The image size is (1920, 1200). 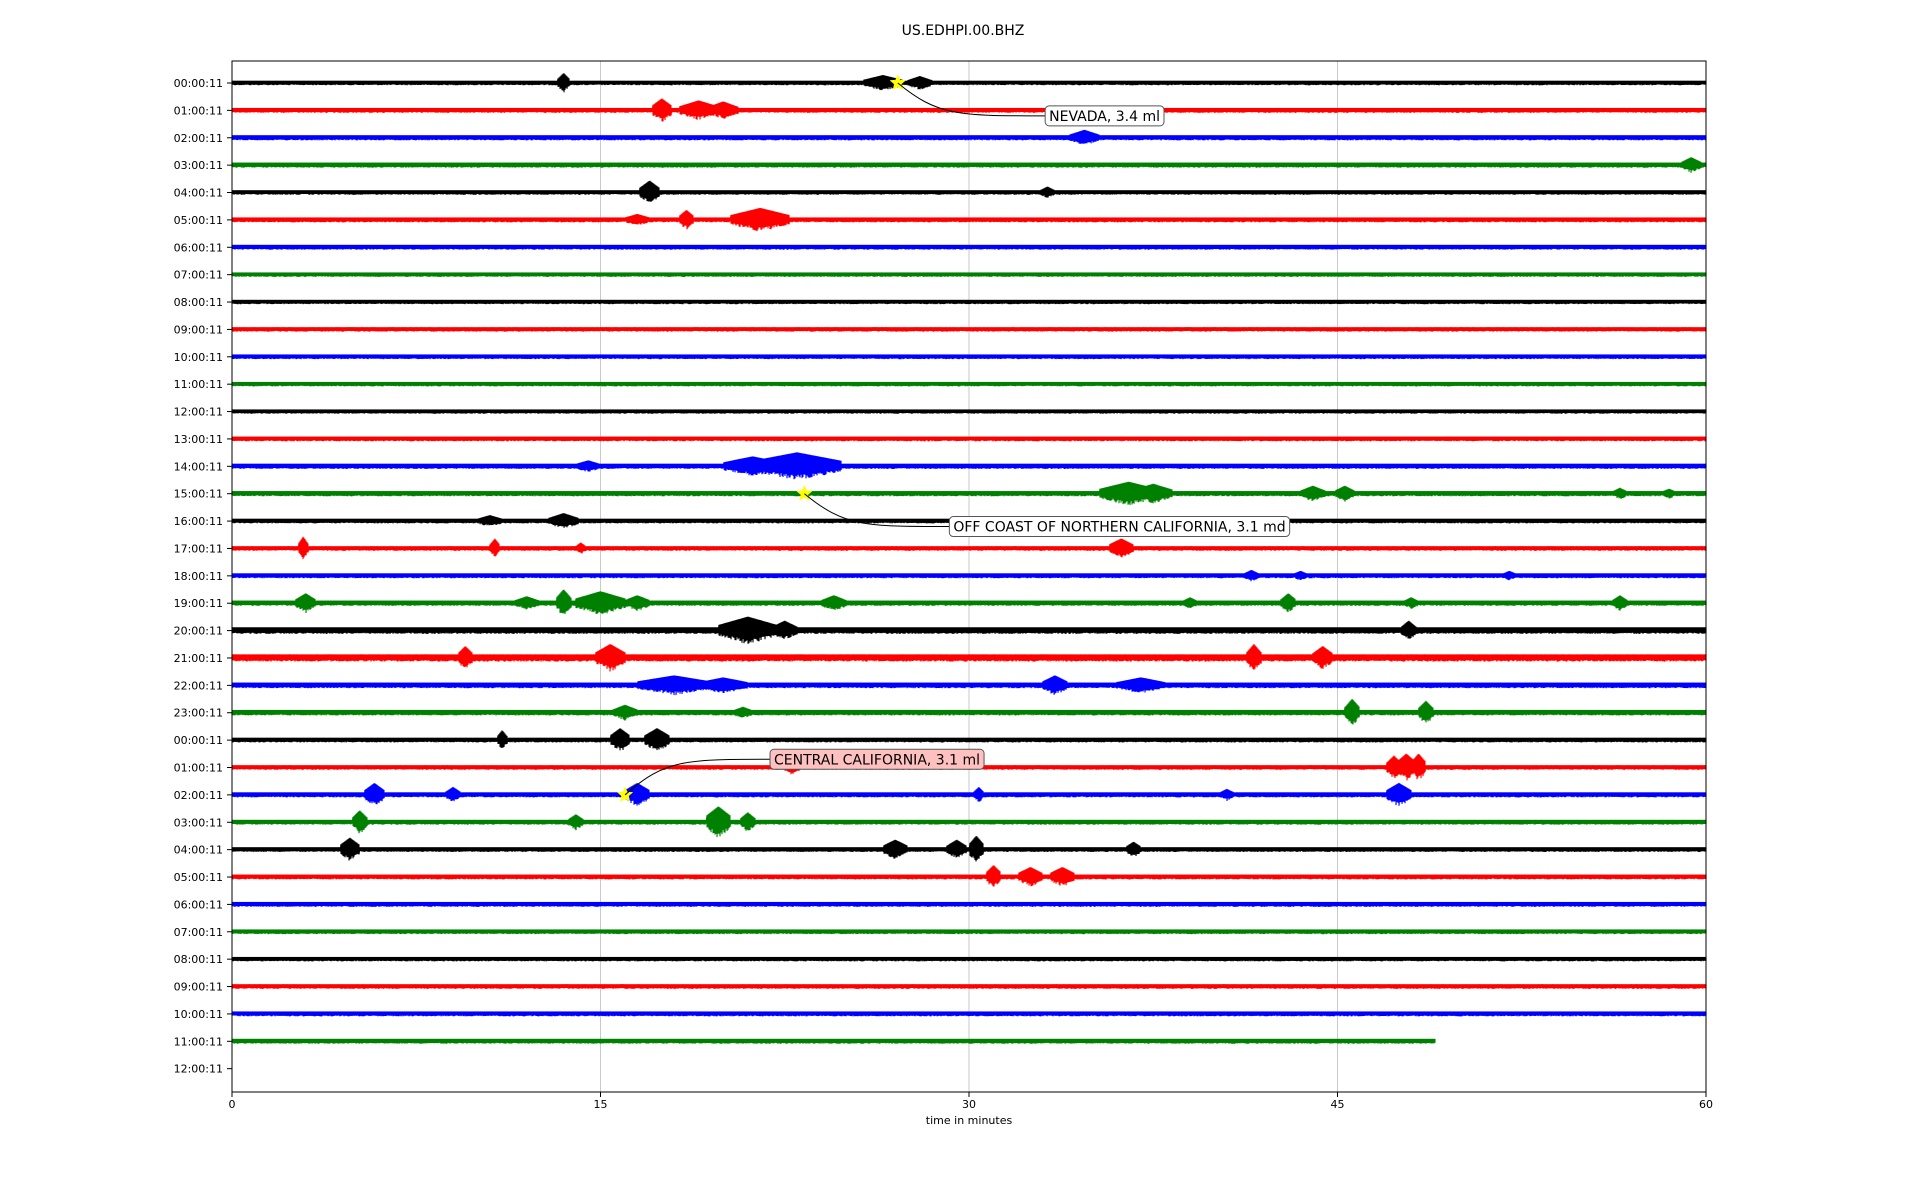 I want to click on x-tick-label: 60, so click(x=1706, y=1104).